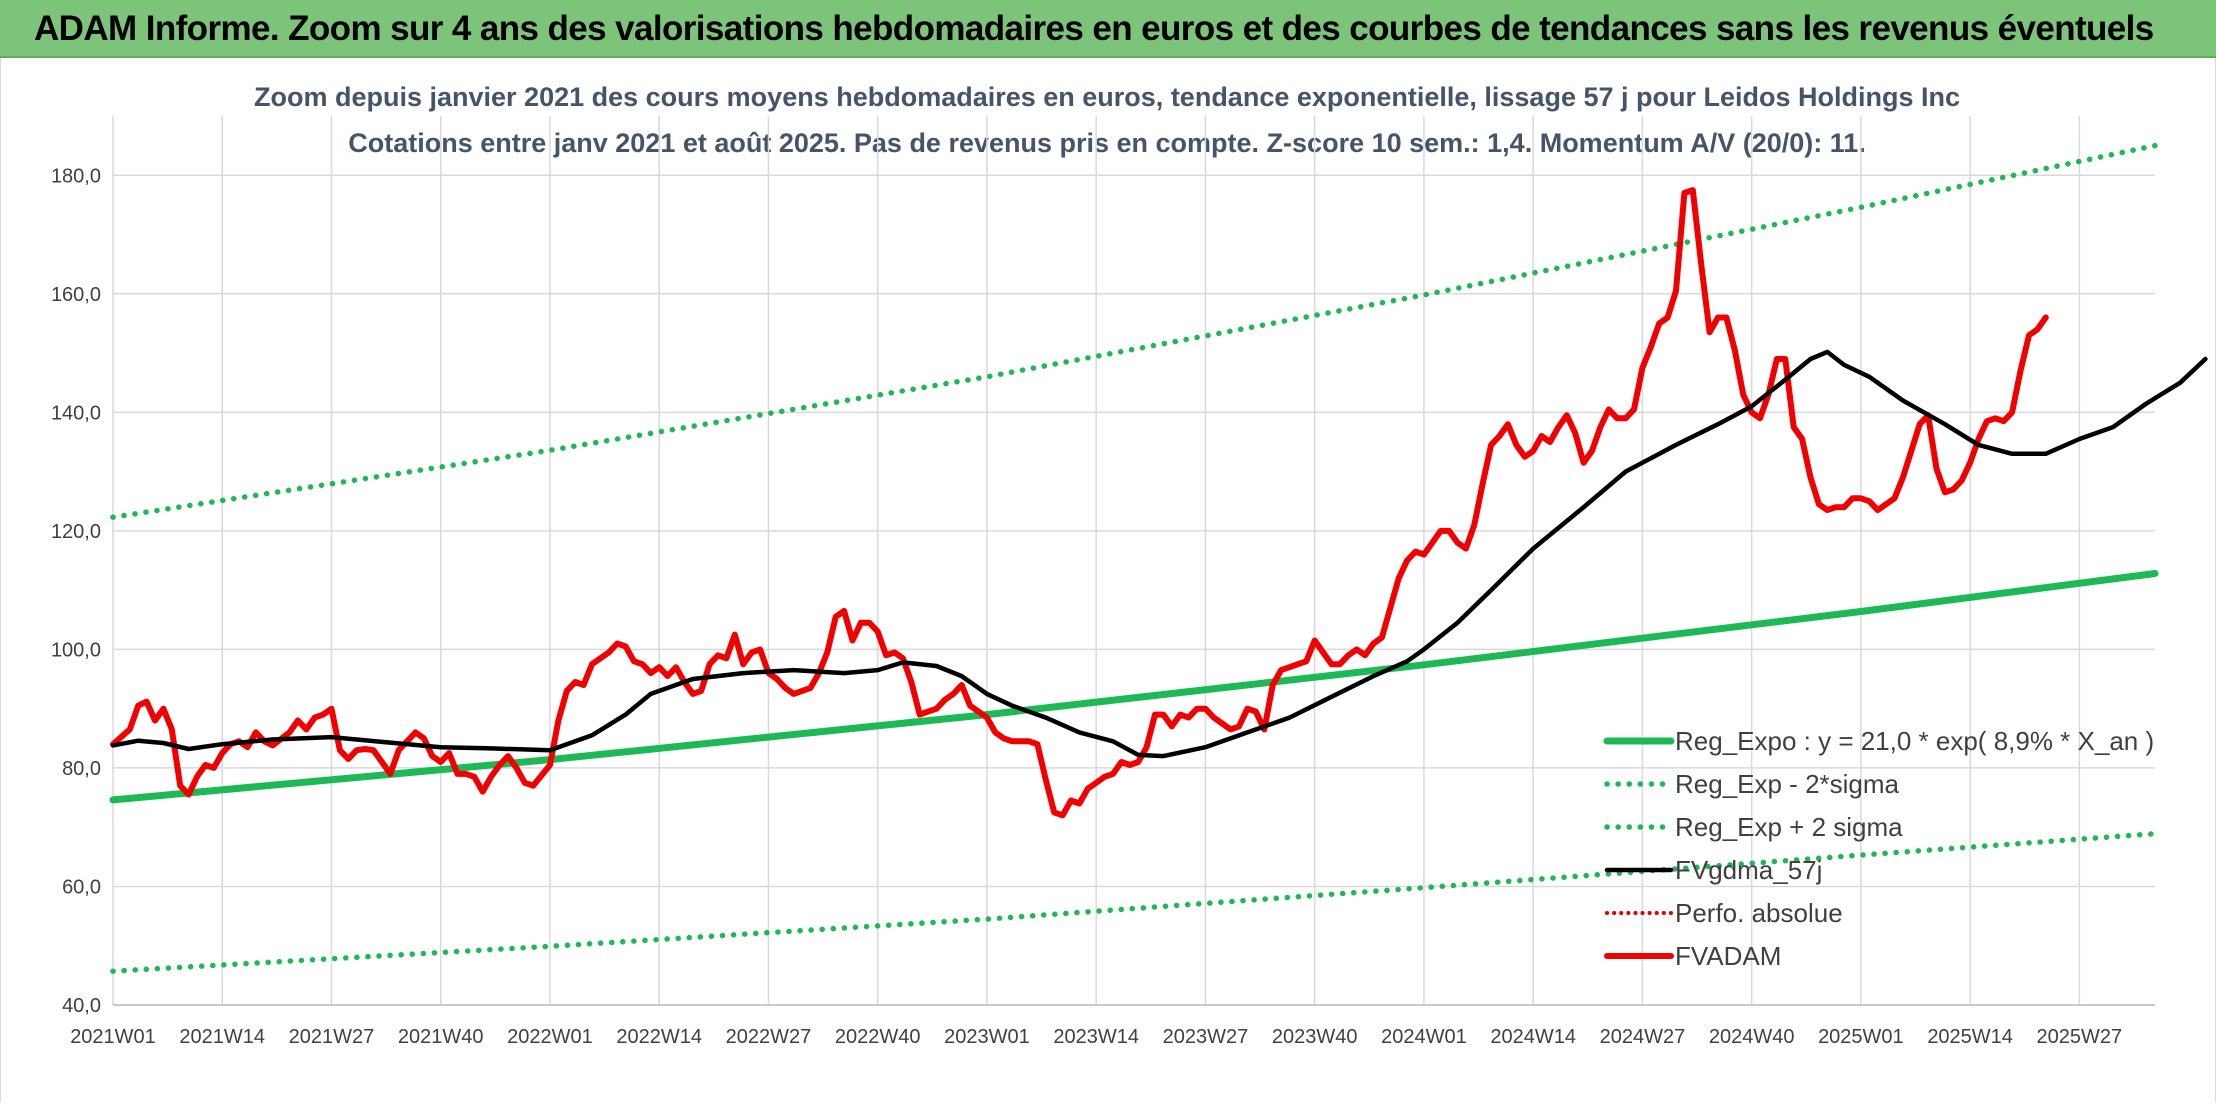 This screenshot has width=2216, height=1107. Describe the element at coordinates (76, 650) in the screenshot. I see `y-tick-label: 100,0` at that location.